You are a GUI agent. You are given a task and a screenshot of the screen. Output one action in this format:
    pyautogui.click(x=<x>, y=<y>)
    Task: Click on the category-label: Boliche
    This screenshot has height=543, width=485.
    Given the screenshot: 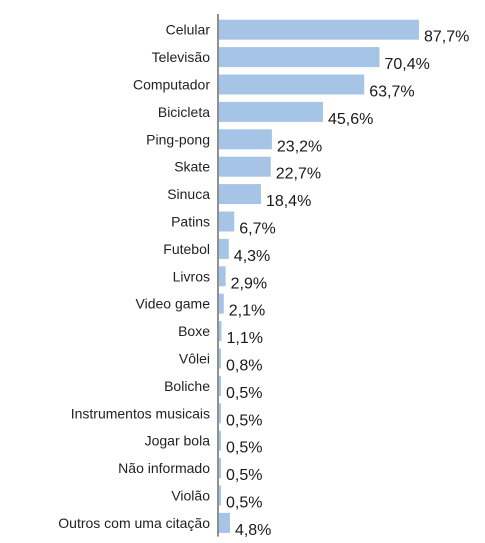 What is the action you would take?
    pyautogui.click(x=187, y=386)
    